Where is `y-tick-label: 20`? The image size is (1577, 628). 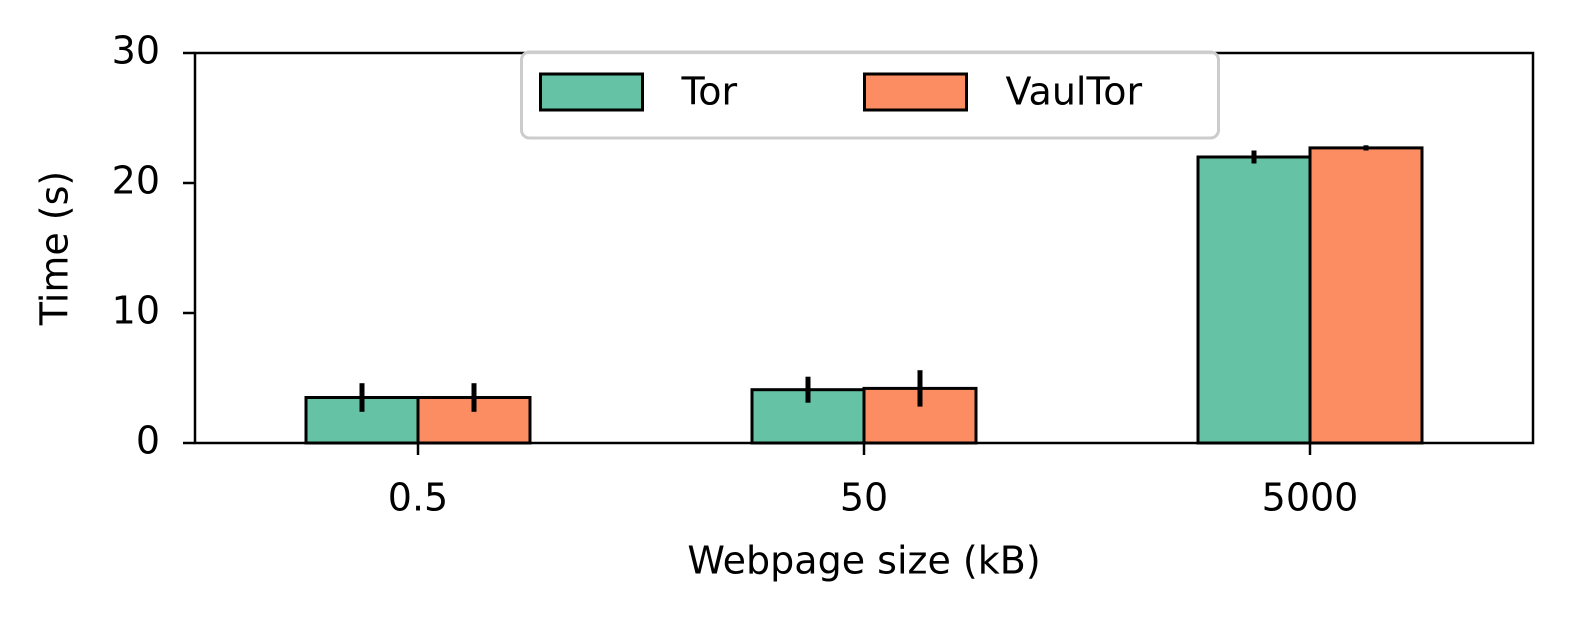
y-tick-label: 20 is located at coordinates (136, 181).